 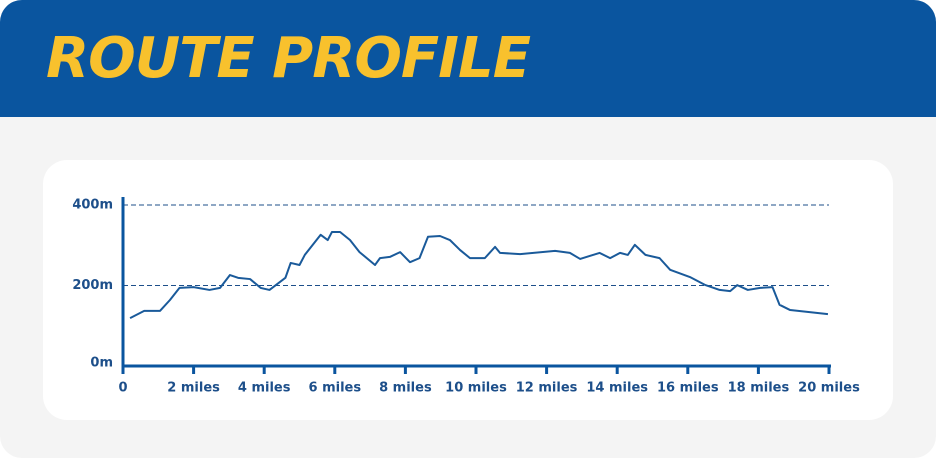 What do you see at coordinates (547, 388) in the screenshot?
I see `x-tick-label: 12 miles` at bounding box center [547, 388].